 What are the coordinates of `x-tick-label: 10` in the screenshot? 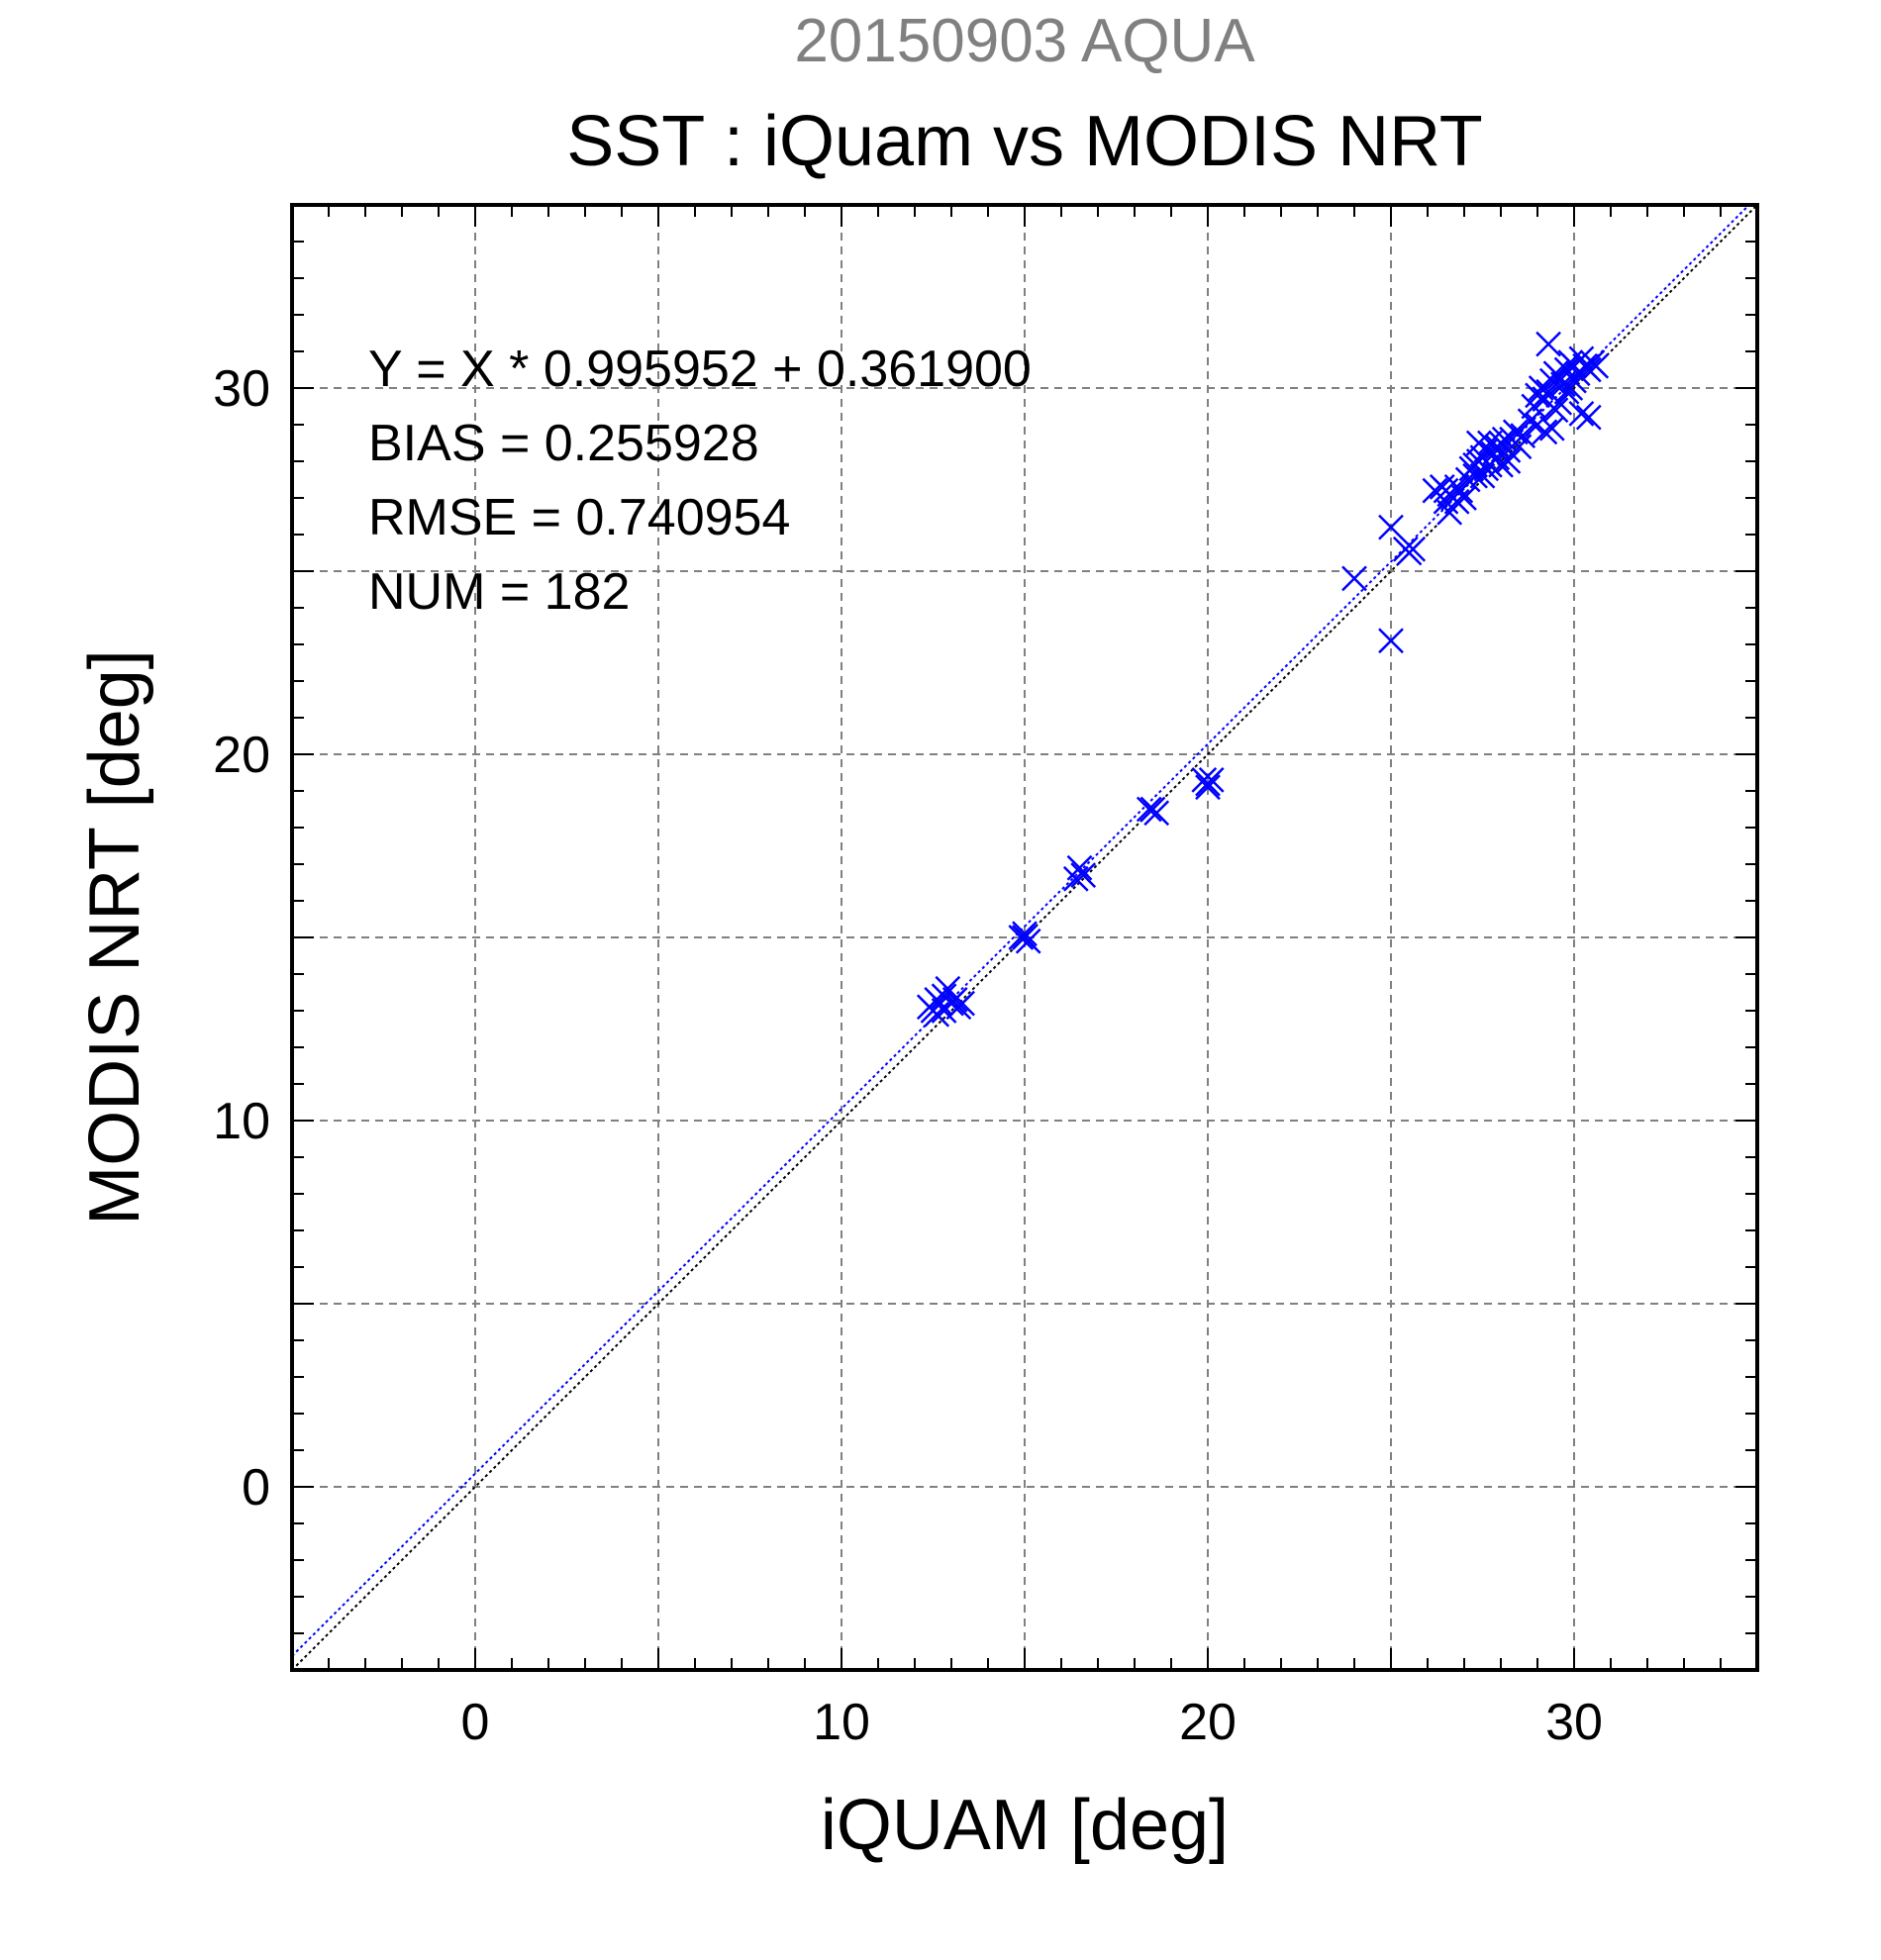 It's located at (841, 1722).